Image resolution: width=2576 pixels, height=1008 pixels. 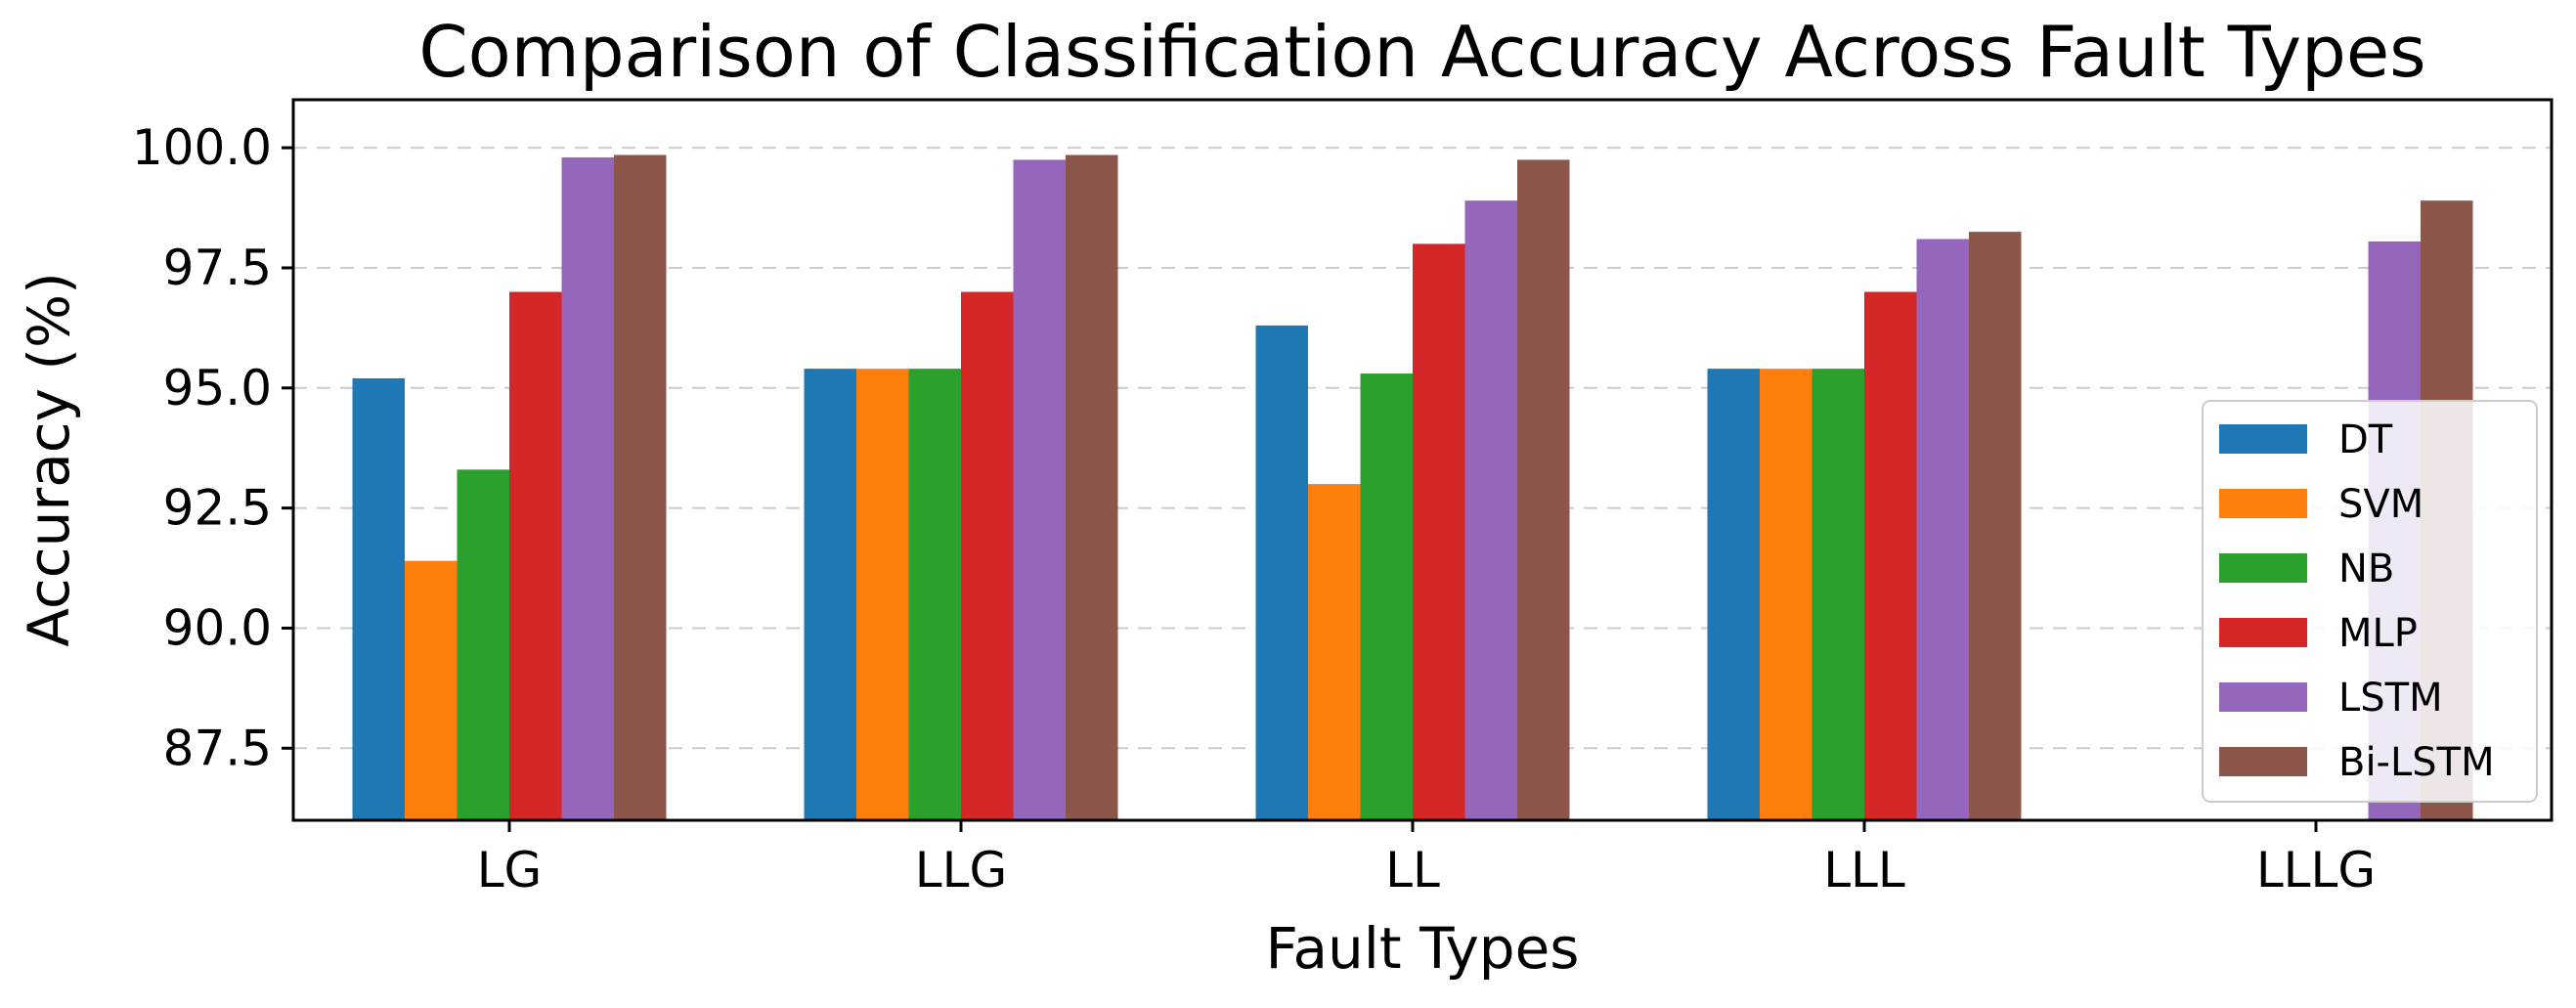 I want to click on bar-dt-llg, so click(x=830, y=594).